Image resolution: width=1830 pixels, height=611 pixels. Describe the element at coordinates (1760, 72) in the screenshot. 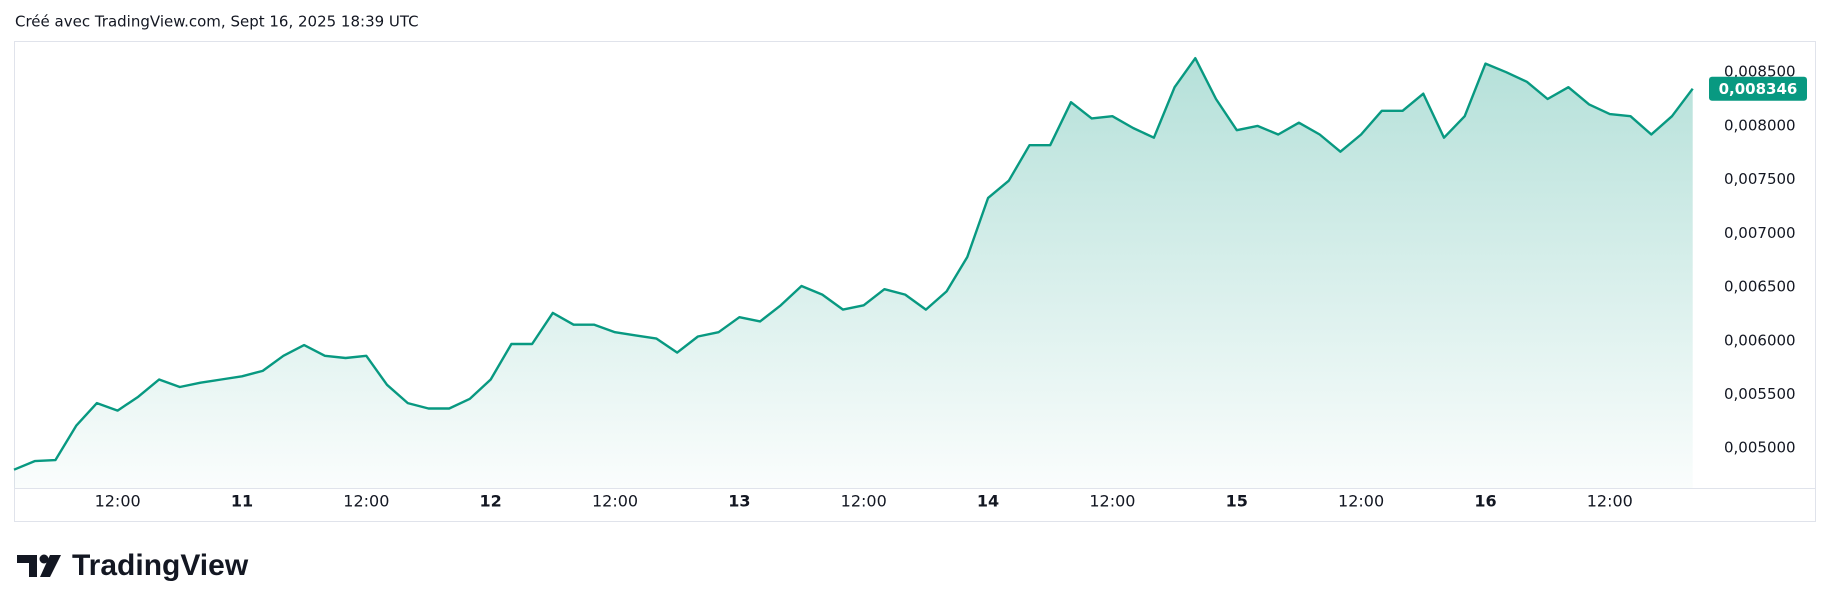

I see `y-tick-label: 0,008500` at that location.